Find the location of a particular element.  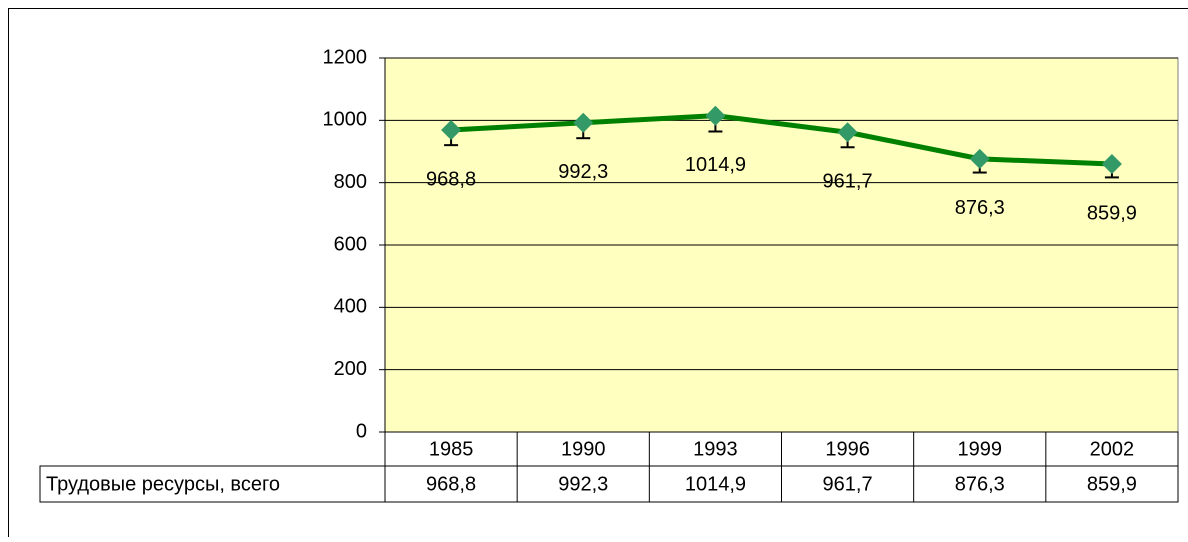

data-label: 876,3 is located at coordinates (980, 208).